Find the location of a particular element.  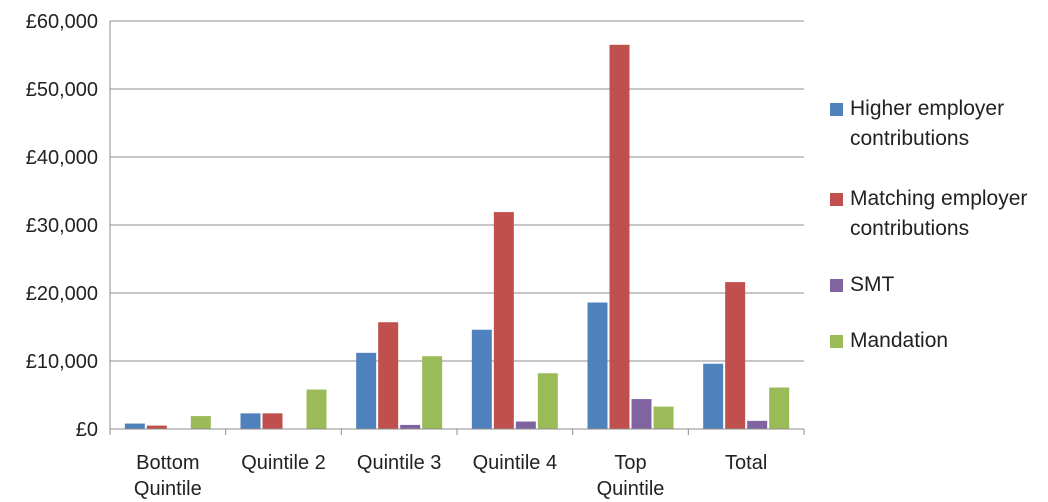

legend-item: Mandation is located at coordinates (936, 341).